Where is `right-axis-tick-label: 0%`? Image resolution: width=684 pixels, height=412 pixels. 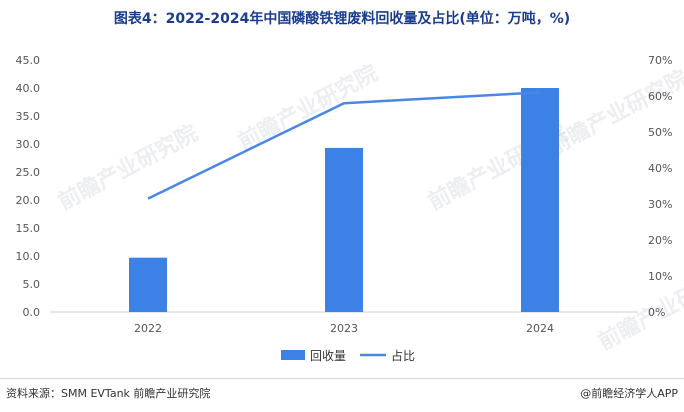 right-axis-tick-label: 0% is located at coordinates (656, 312).